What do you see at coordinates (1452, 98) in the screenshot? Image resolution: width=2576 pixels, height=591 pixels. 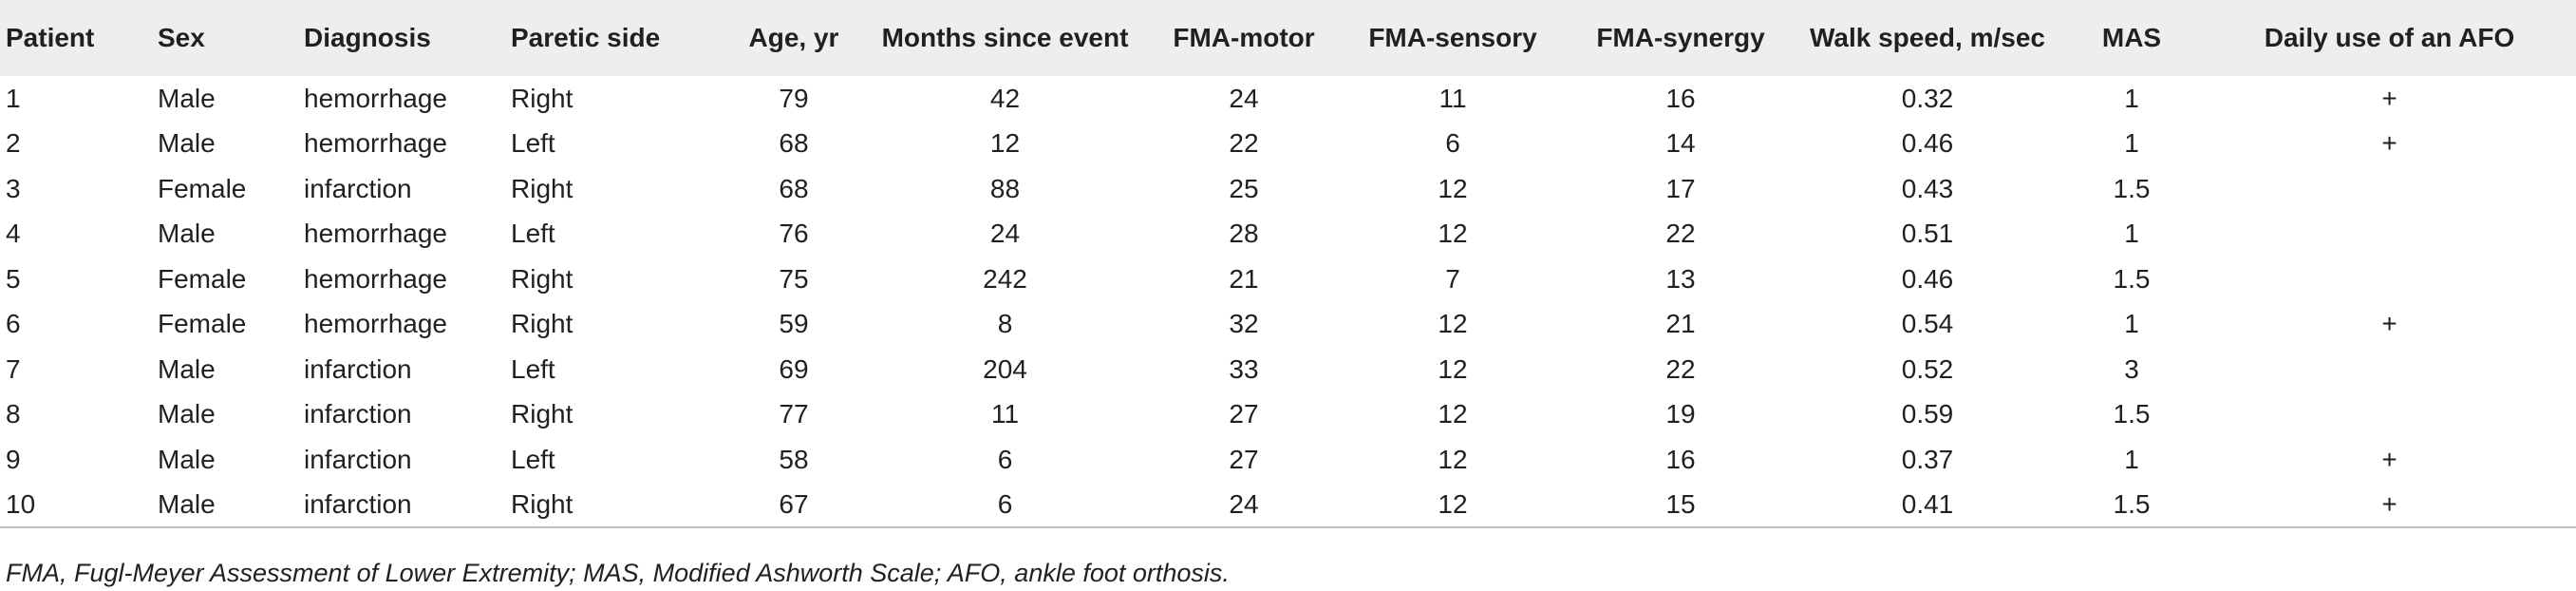 I see `cell-fma-sensory: 11` at bounding box center [1452, 98].